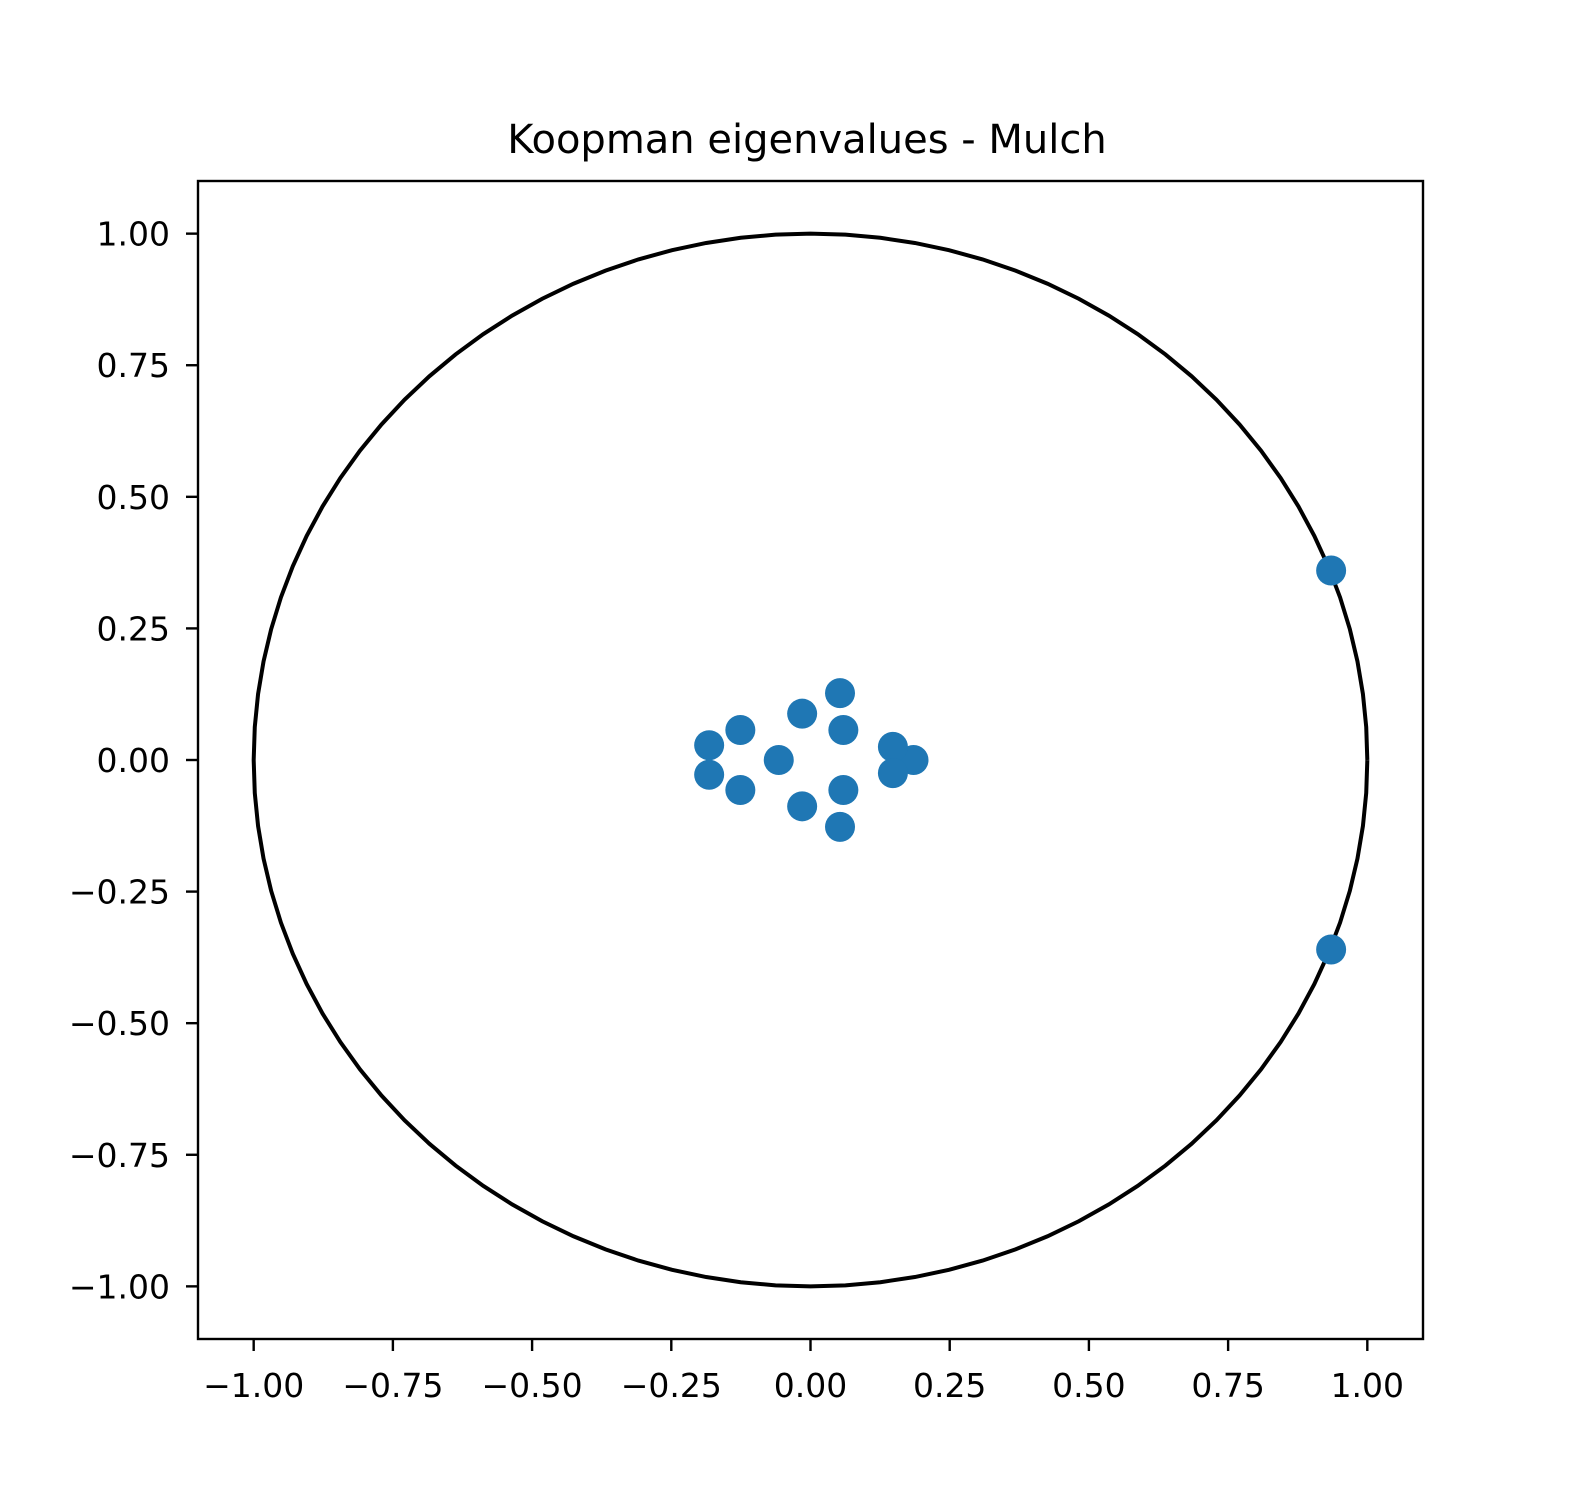 The height and width of the screenshot is (1500, 1575). I want to click on y-tick-label: 1.00, so click(133, 234).